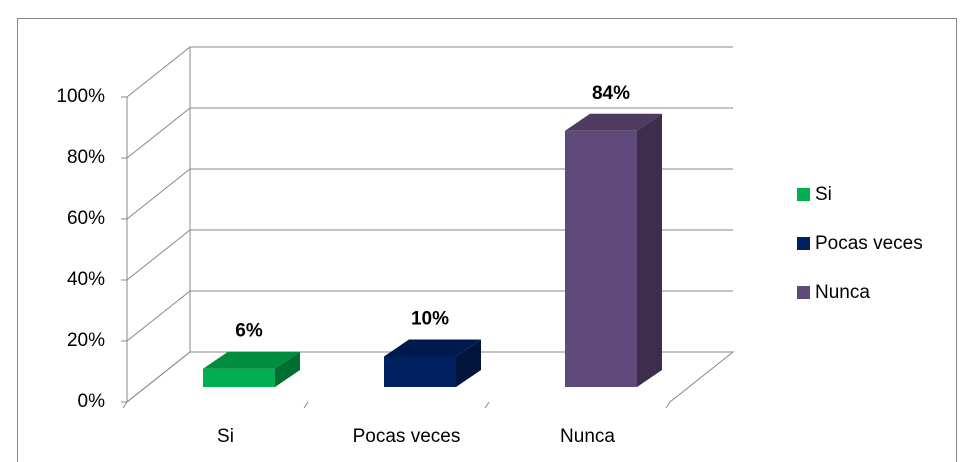 The width and height of the screenshot is (960, 462). Describe the element at coordinates (430, 319) in the screenshot. I see `value-label: 10%` at that location.